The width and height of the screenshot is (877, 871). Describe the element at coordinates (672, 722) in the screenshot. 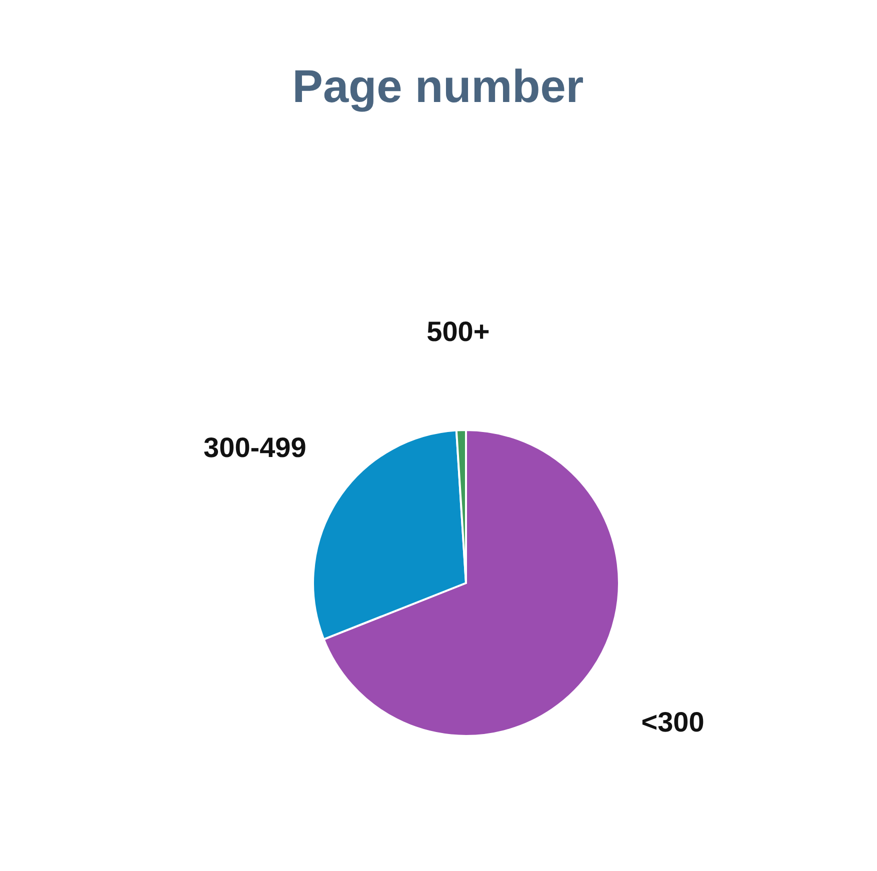

I see `slice-label: <300` at that location.